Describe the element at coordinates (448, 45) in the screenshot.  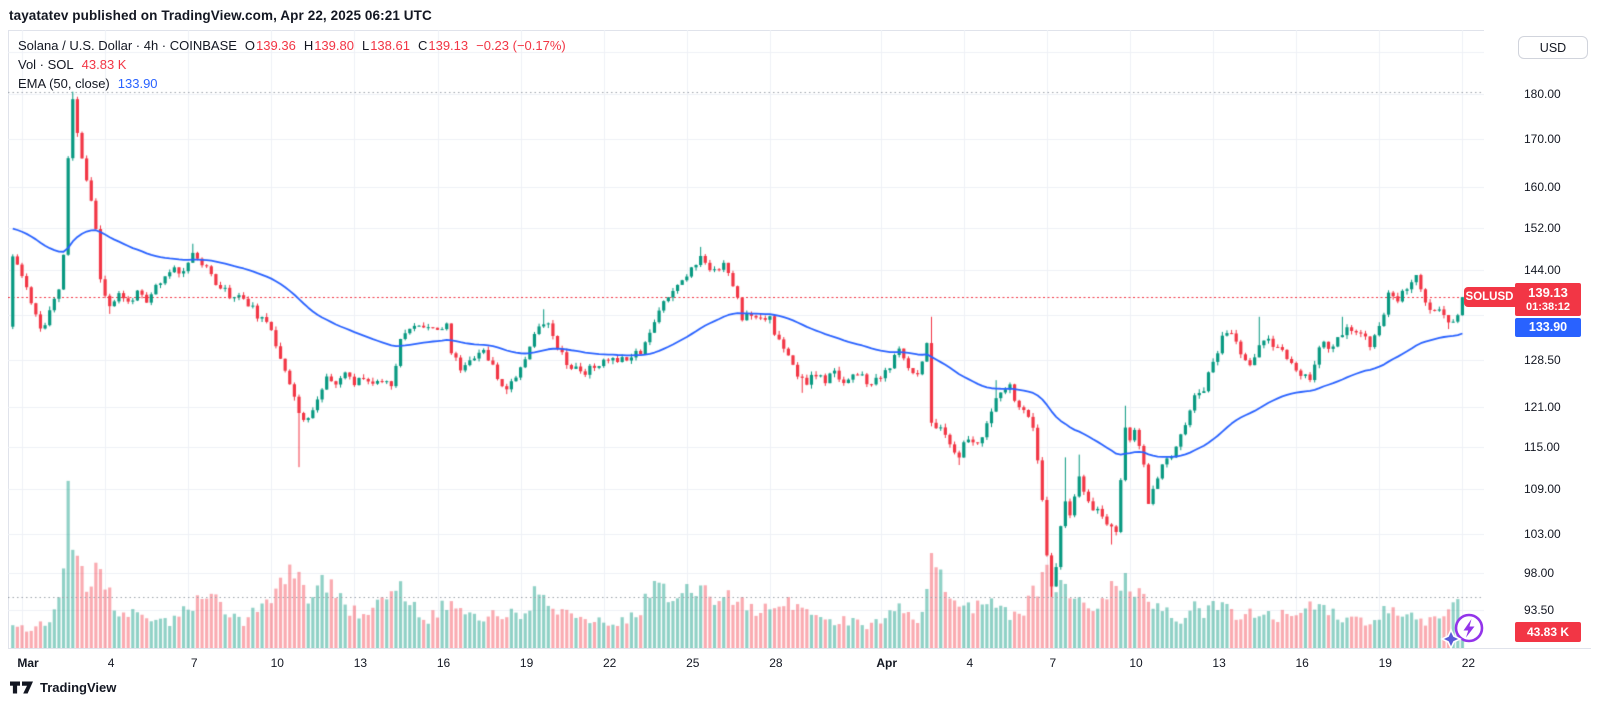
I see `close-value: 139.13` at that location.